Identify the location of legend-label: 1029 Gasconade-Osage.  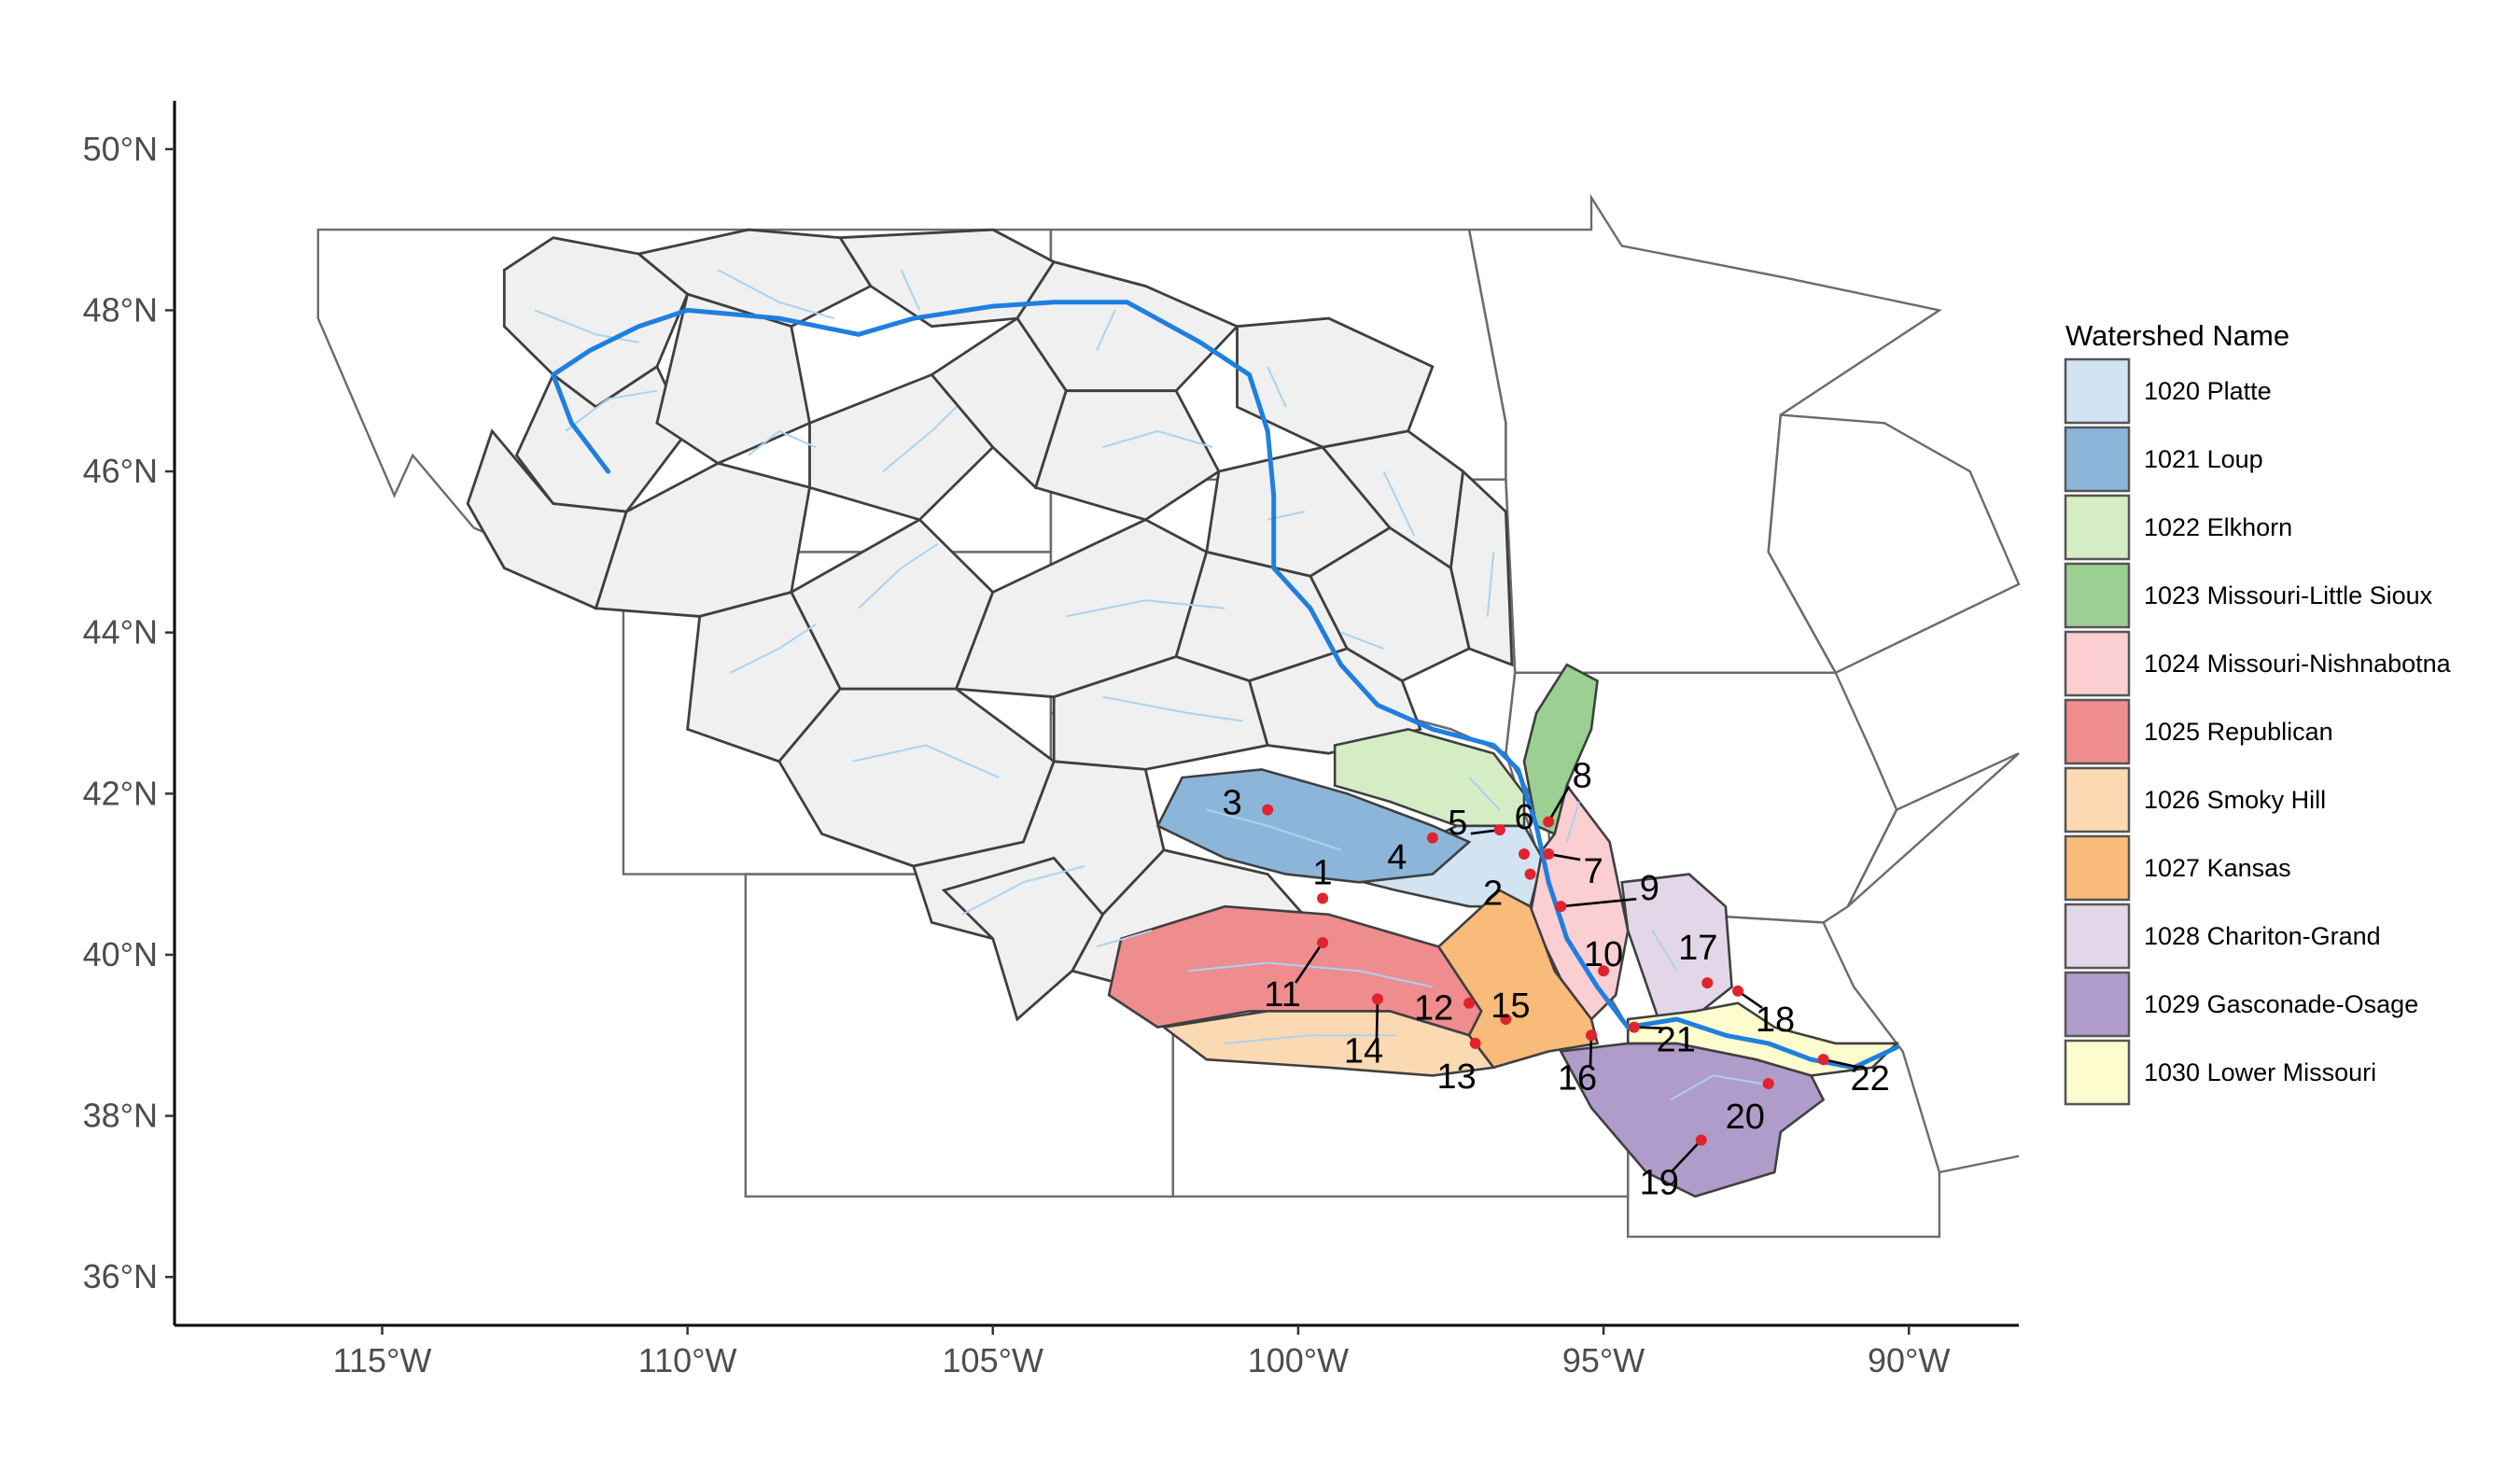
(2281, 1004).